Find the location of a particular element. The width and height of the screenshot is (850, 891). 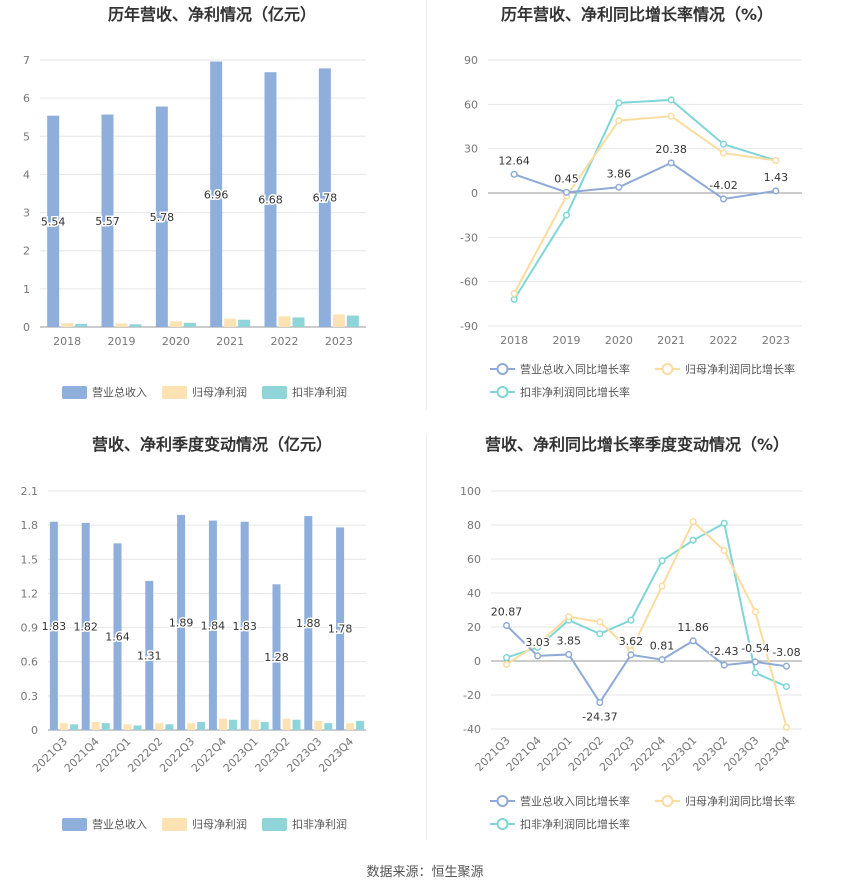

y-tick-label: -60 is located at coordinates (469, 282).